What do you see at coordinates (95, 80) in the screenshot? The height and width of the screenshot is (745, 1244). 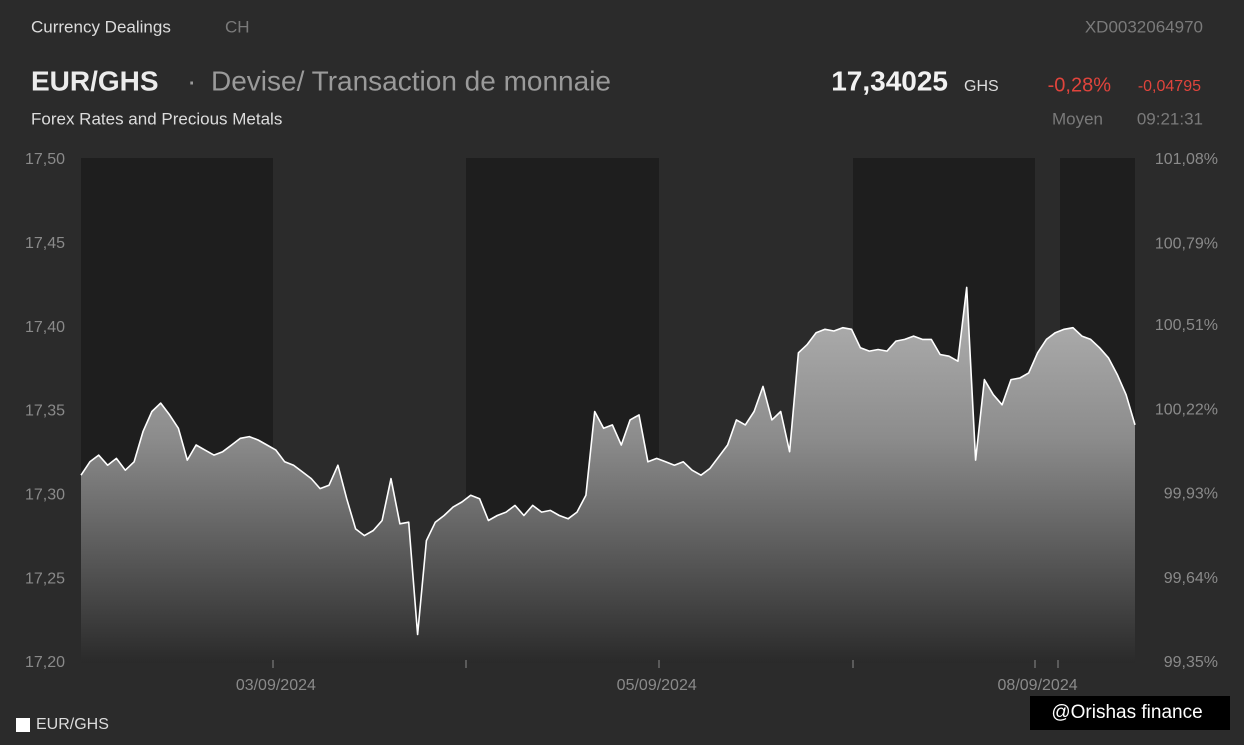 I see `symbol: EUR/GHS` at bounding box center [95, 80].